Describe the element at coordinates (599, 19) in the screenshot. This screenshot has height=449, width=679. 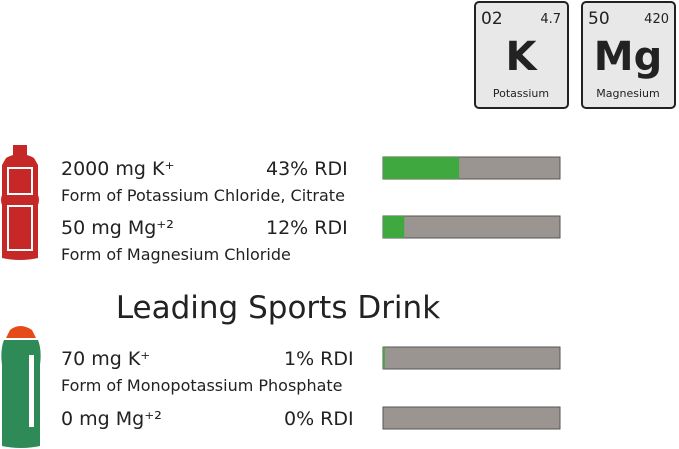
I see `atomic-number: 50` at that location.